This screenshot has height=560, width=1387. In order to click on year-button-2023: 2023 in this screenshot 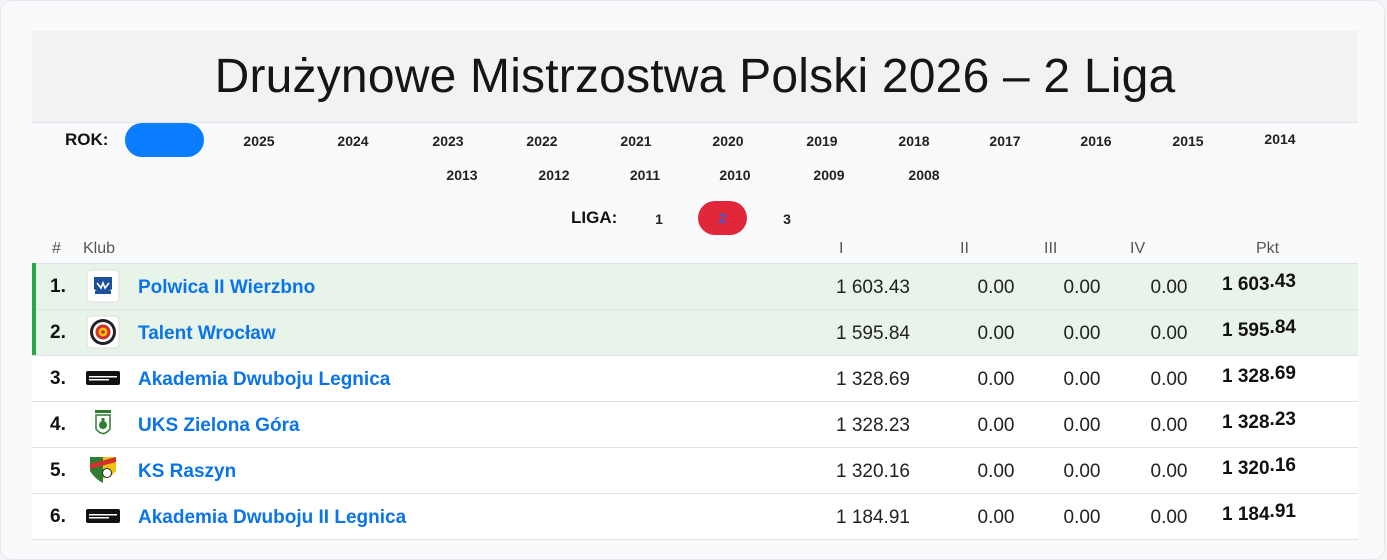, I will do `click(448, 141)`.